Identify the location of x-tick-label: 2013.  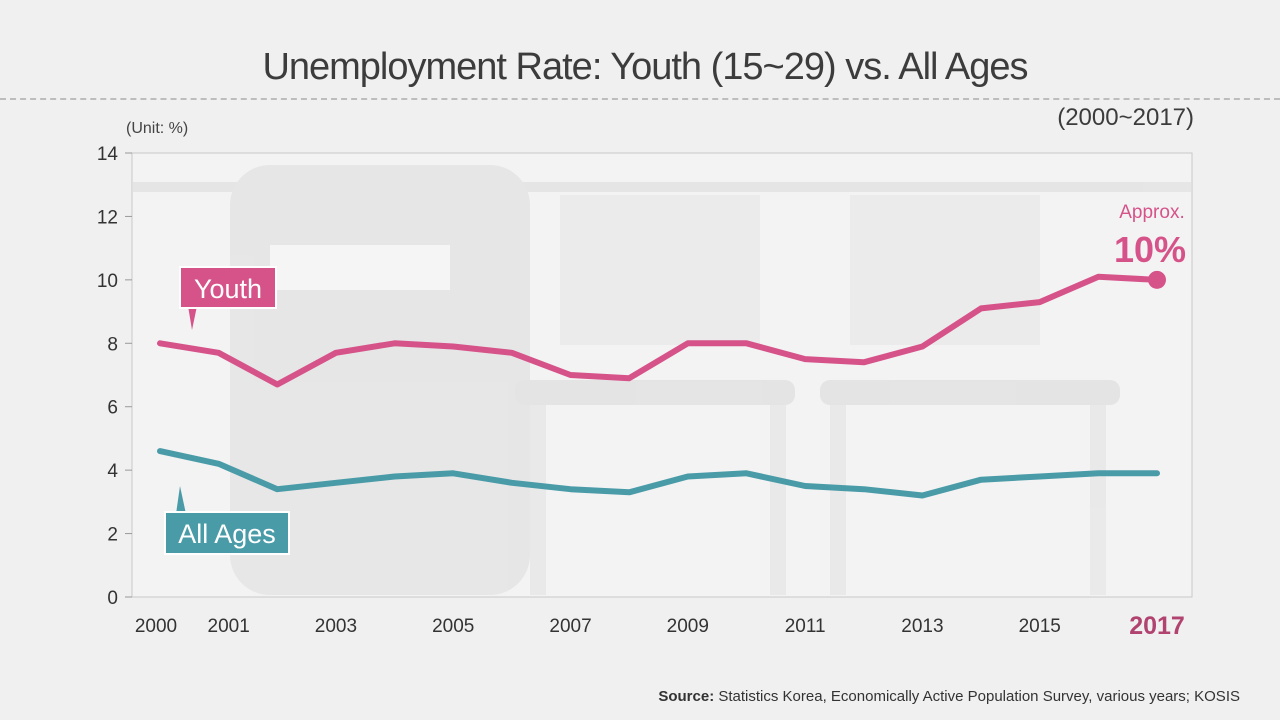
(922, 626).